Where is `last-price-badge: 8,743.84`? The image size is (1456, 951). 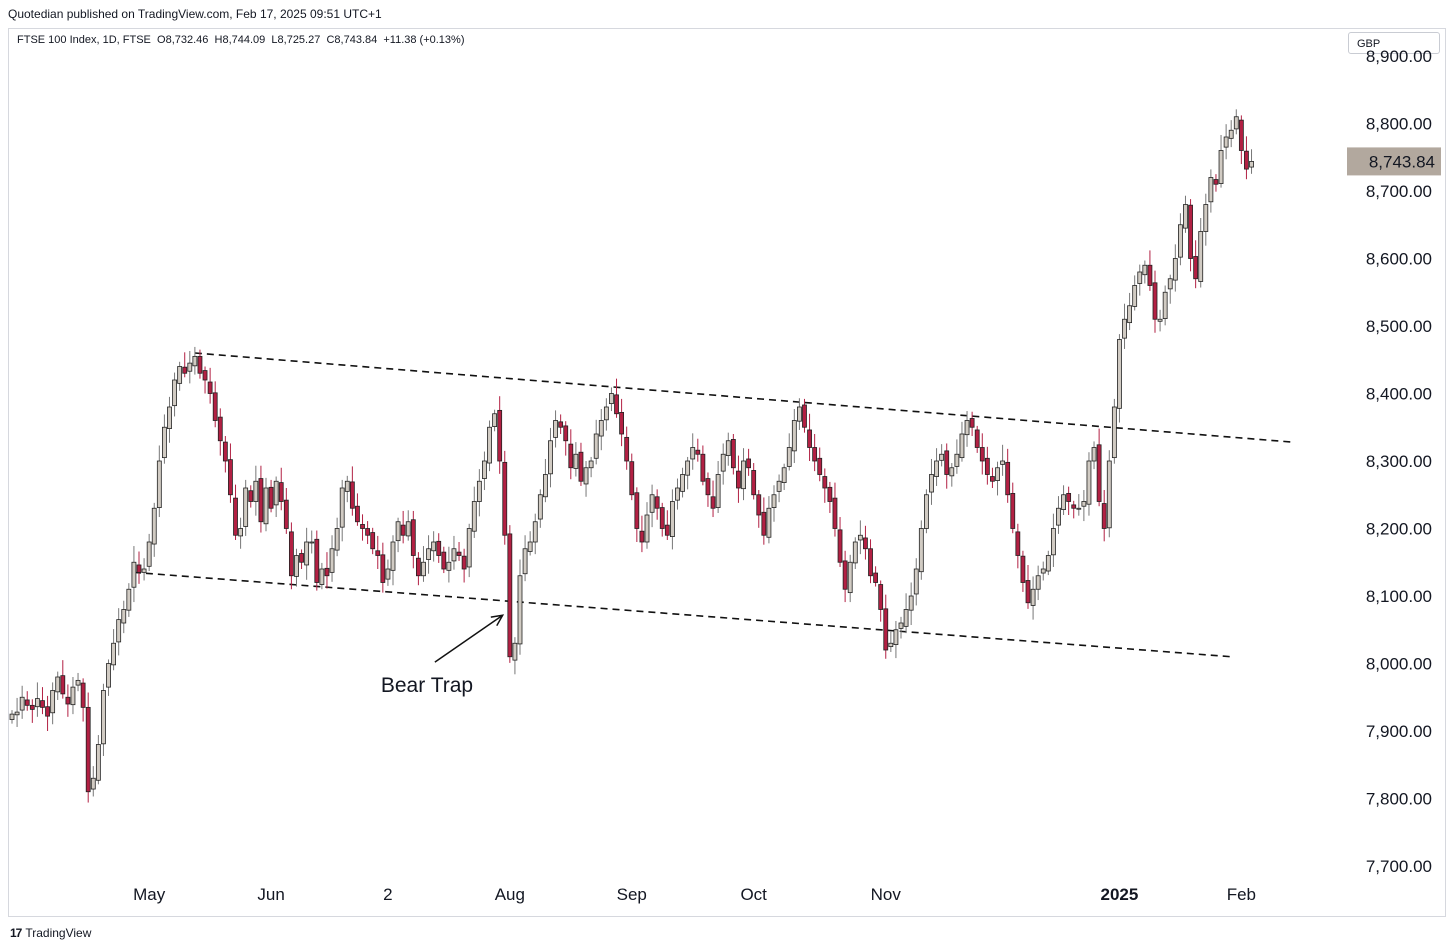 last-price-badge: 8,743.84 is located at coordinates (1394, 161).